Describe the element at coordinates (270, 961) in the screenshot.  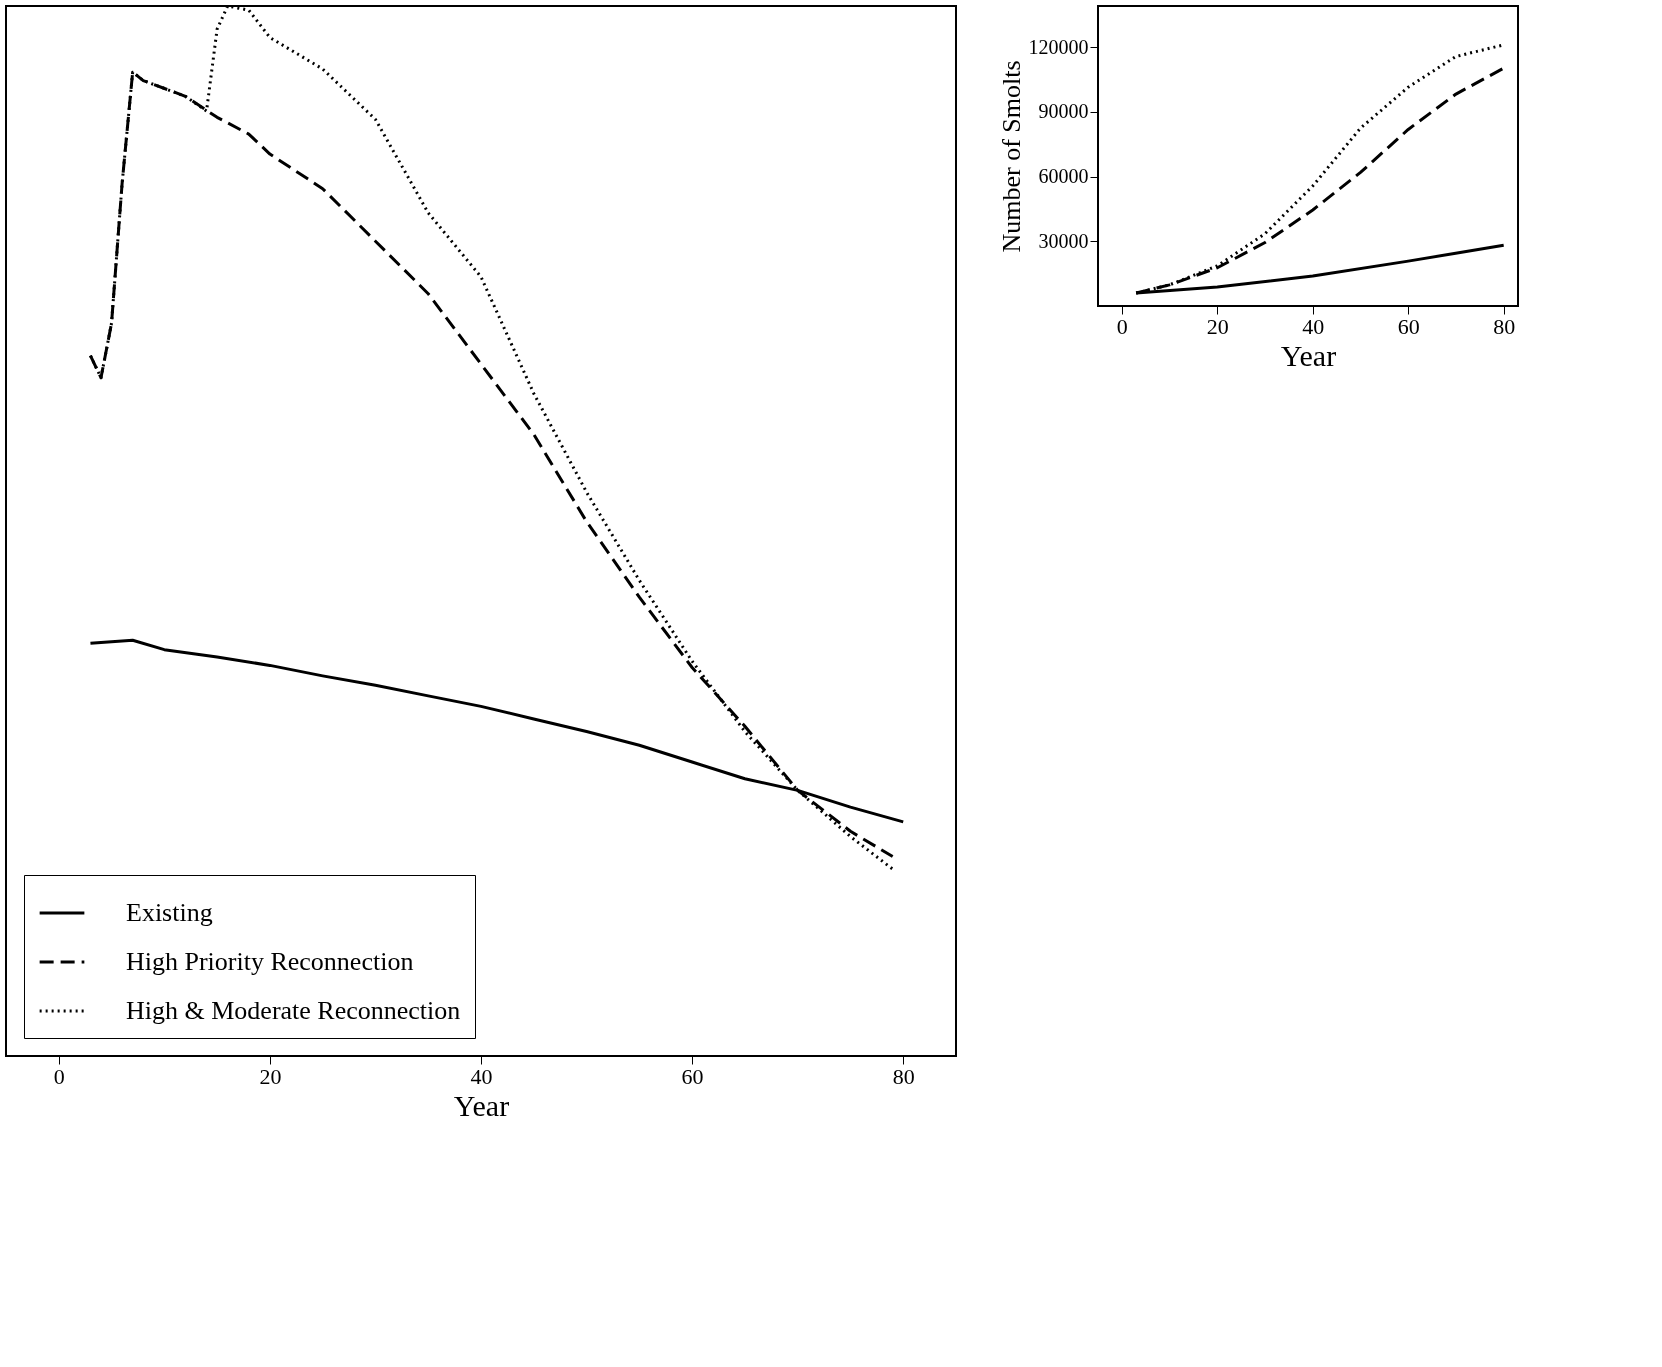
I see `legend-label: High Priority Reconnection` at that location.